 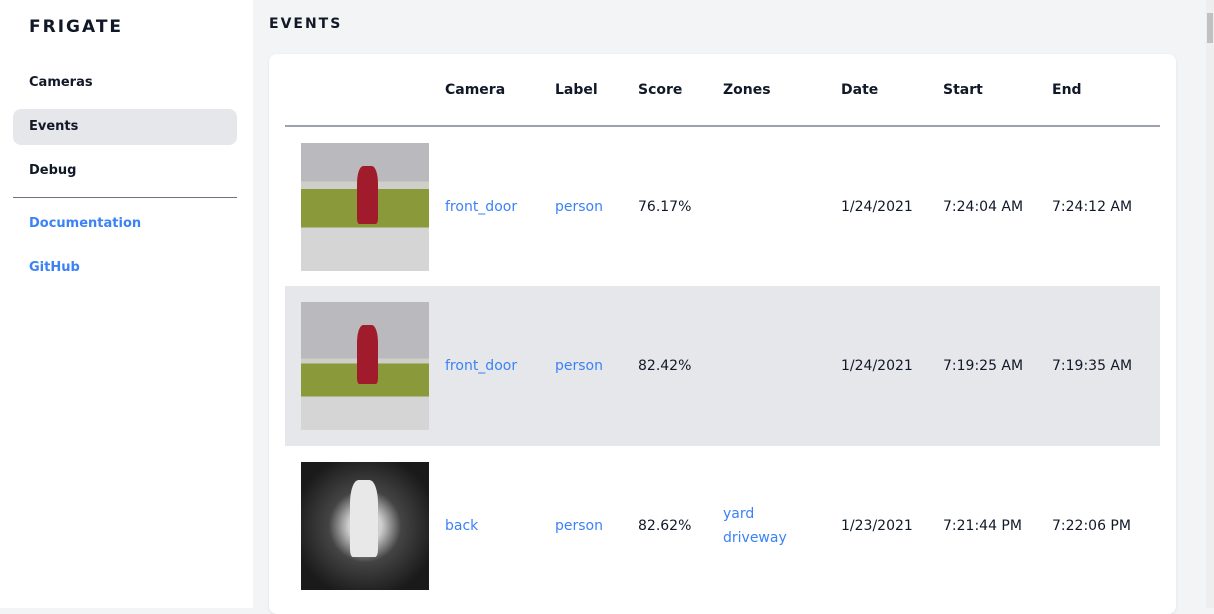 What do you see at coordinates (782, 526) in the screenshot?
I see `zones: yard driveway` at bounding box center [782, 526].